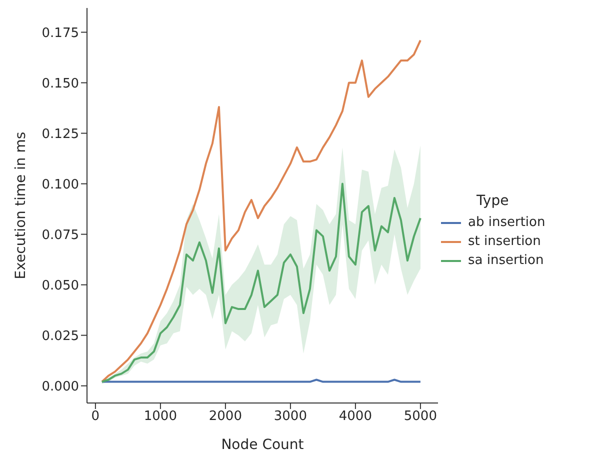 The width and height of the screenshot is (611, 451). I want to click on x-tick-label: 5000, so click(420, 416).